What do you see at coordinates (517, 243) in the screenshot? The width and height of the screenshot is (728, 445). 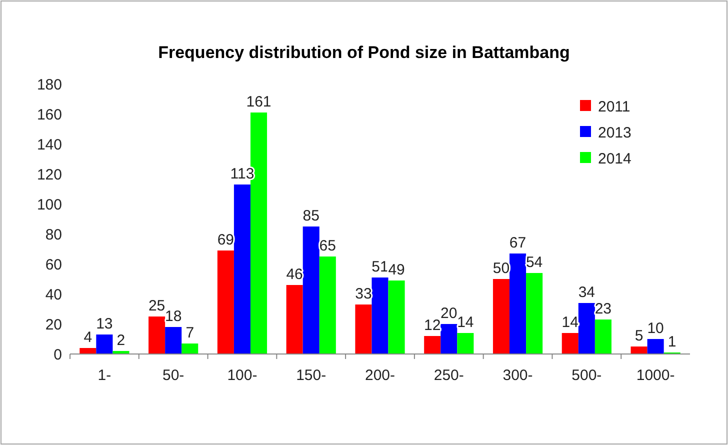 I see `data-label: 67` at bounding box center [517, 243].